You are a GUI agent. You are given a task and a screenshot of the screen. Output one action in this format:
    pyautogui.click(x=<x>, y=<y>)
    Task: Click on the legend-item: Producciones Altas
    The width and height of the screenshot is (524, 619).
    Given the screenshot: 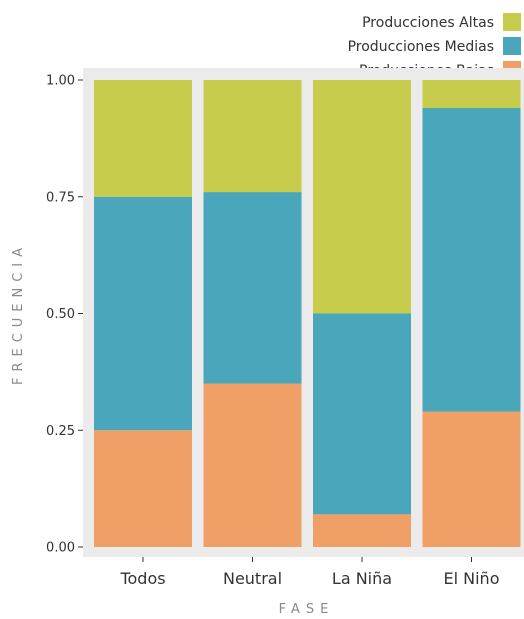 What is the action you would take?
    pyautogui.click(x=441, y=22)
    